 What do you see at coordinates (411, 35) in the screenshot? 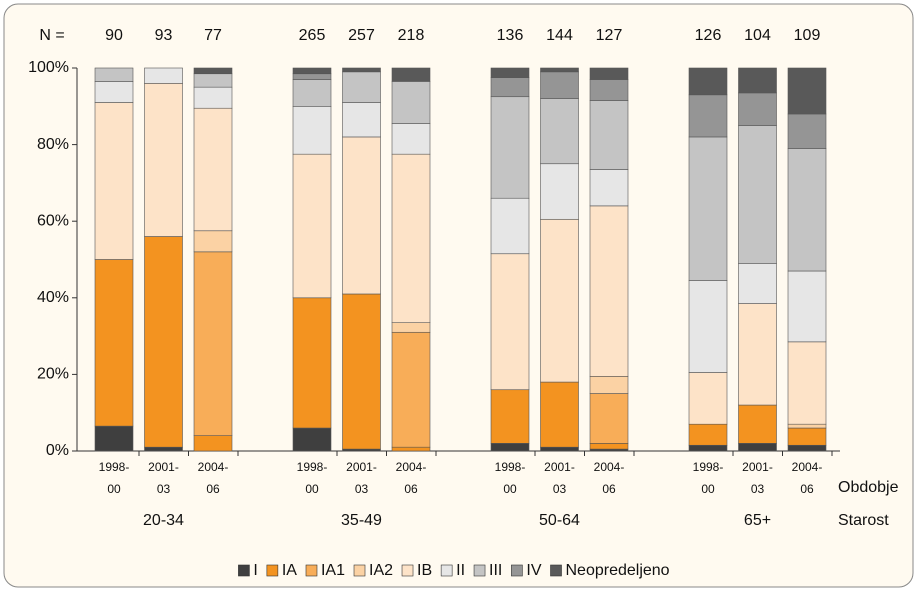
I see `n-value: 218` at bounding box center [411, 35].